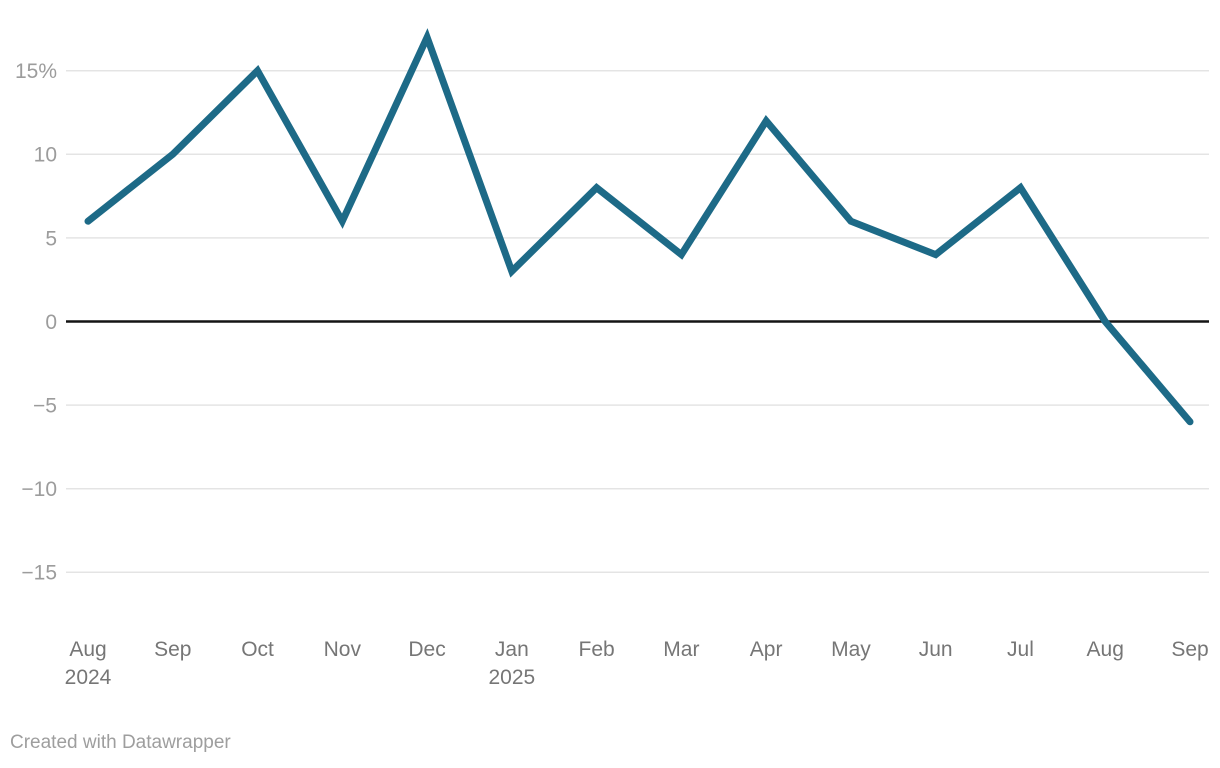 This screenshot has width=1220, height=768. What do you see at coordinates (39, 489) in the screenshot?
I see `y-tick-label: −10` at bounding box center [39, 489].